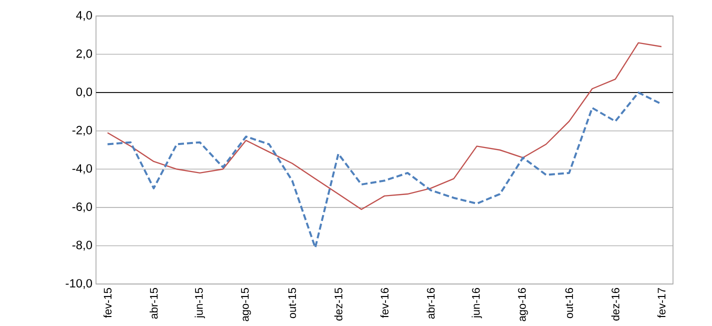 The height and width of the screenshot is (326, 712). What do you see at coordinates (82, 245) in the screenshot?
I see `y-tick-label: -8,0` at bounding box center [82, 245].